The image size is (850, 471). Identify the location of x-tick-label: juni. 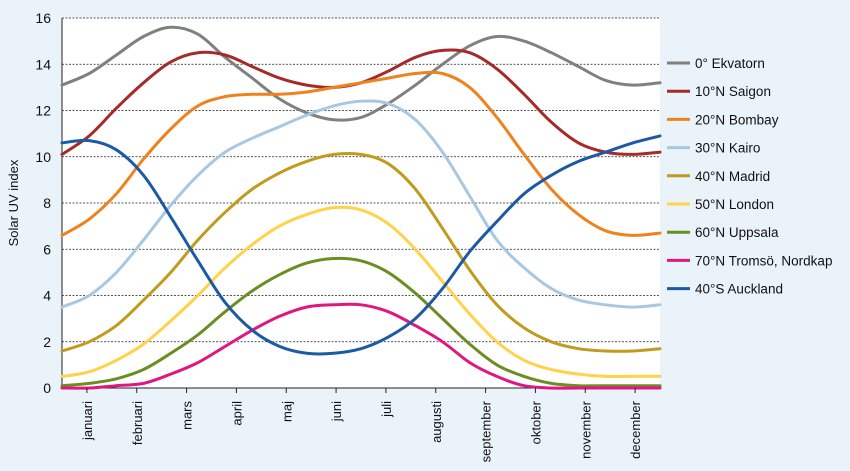
(336, 411).